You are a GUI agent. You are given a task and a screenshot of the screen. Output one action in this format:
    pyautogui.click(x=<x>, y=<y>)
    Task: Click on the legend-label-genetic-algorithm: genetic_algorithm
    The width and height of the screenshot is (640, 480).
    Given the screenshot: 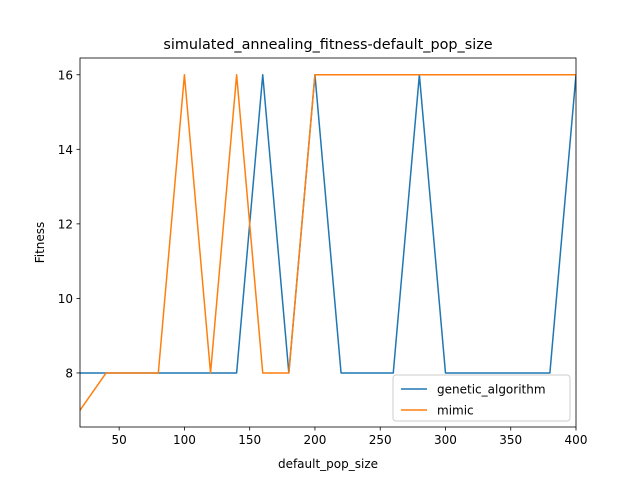 What is the action you would take?
    pyautogui.click(x=491, y=390)
    